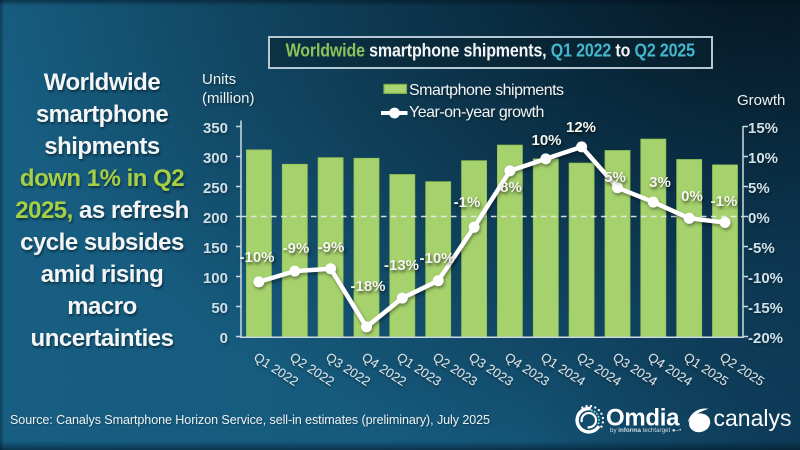  Describe the element at coordinates (645, 430) in the screenshot. I see `svg-text: by informa techtarget ●–•` at that location.